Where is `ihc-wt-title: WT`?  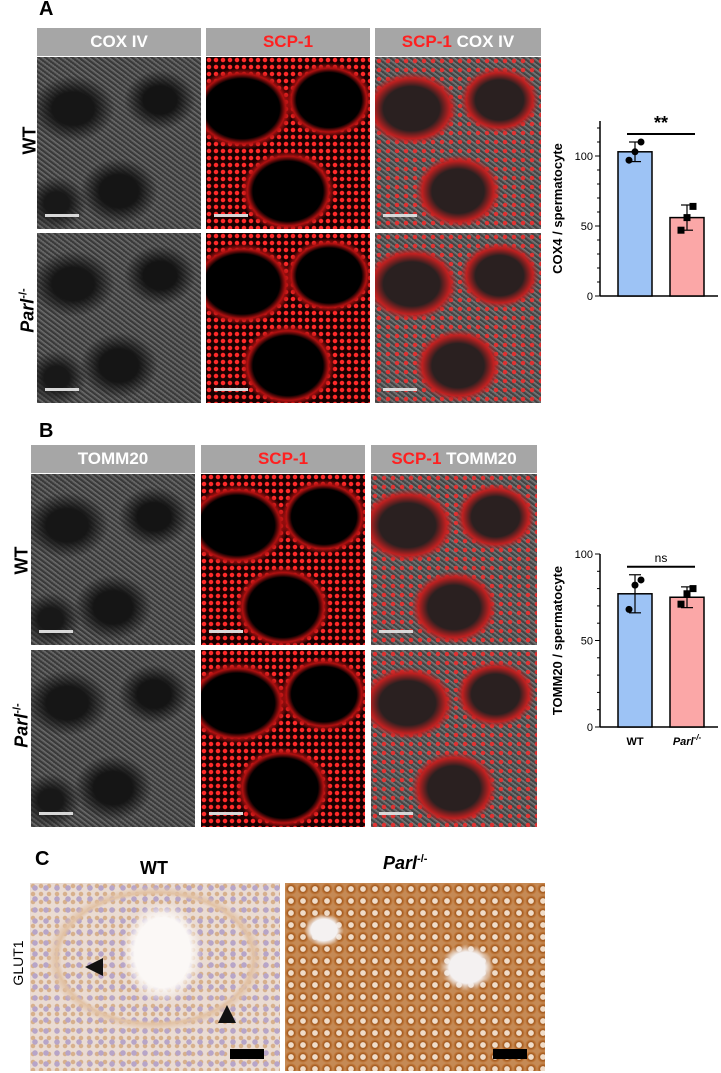 ihc-wt-title: WT is located at coordinates (154, 868).